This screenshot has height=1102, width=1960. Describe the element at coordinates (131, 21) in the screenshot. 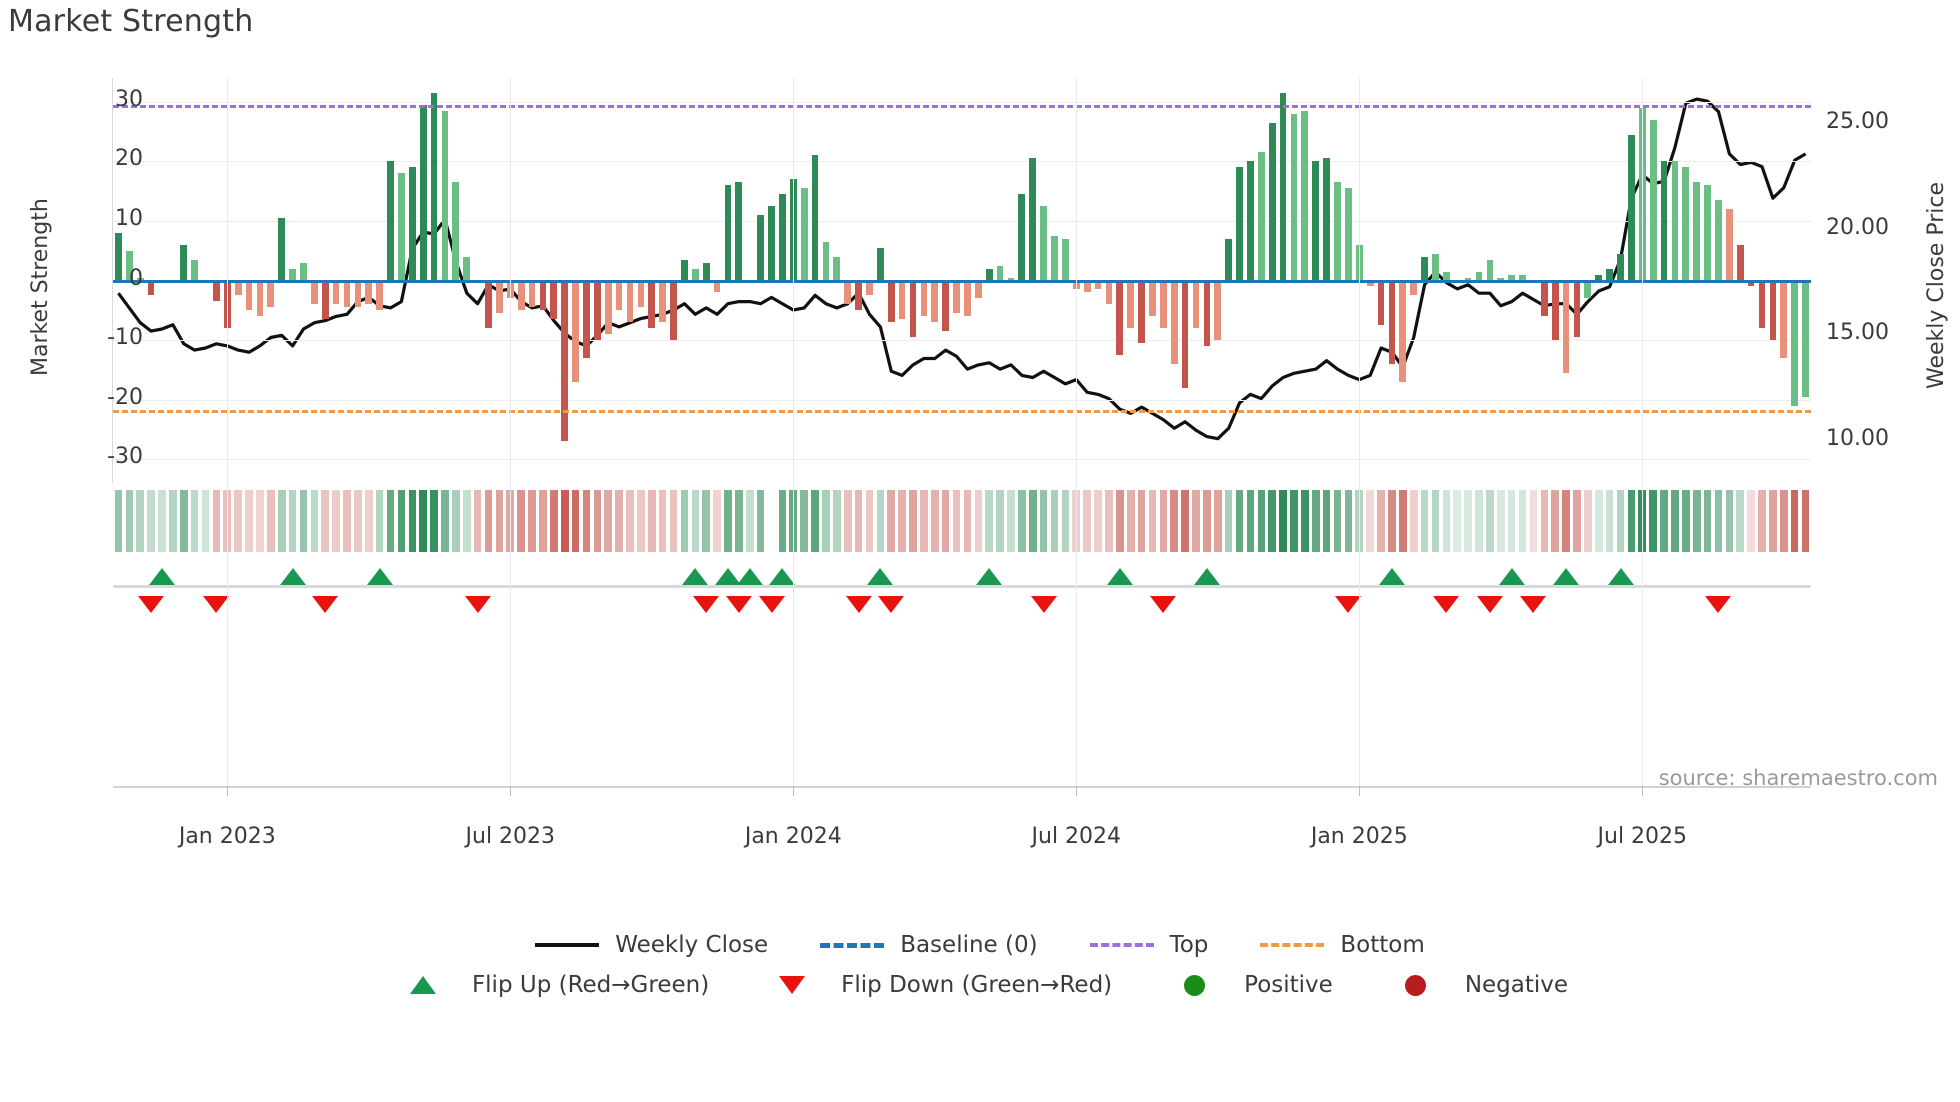

I see `page-title: Market Strength` at that location.